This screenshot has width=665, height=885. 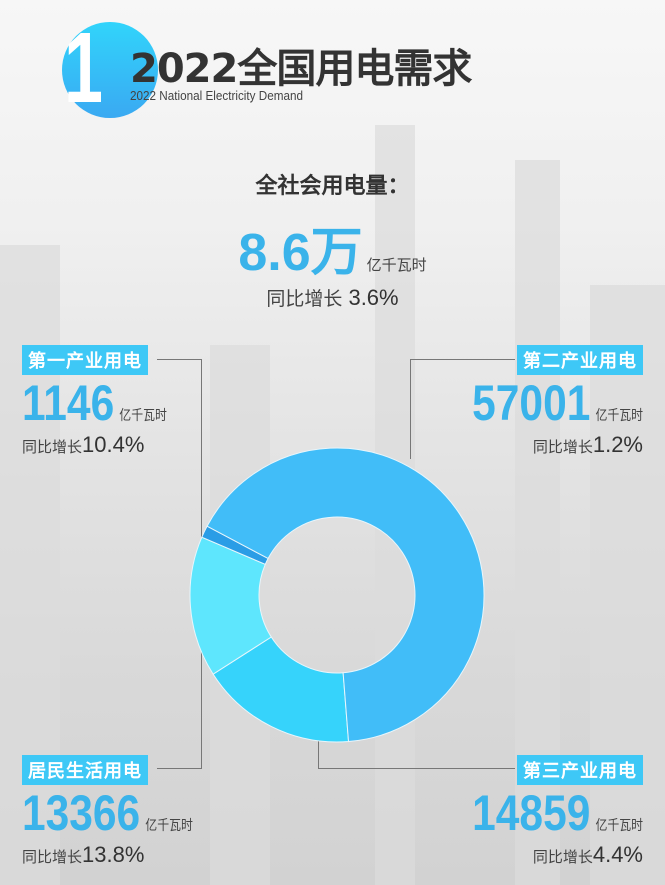 I want to click on total-value-row: 8.6万 亿千瓦时, so click(x=332, y=247).